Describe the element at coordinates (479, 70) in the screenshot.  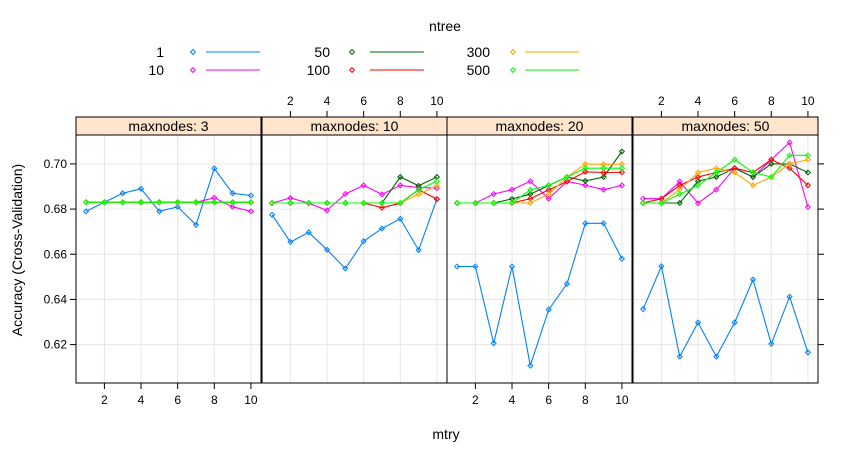
I see `legend-label-ntree-500: 500` at that location.